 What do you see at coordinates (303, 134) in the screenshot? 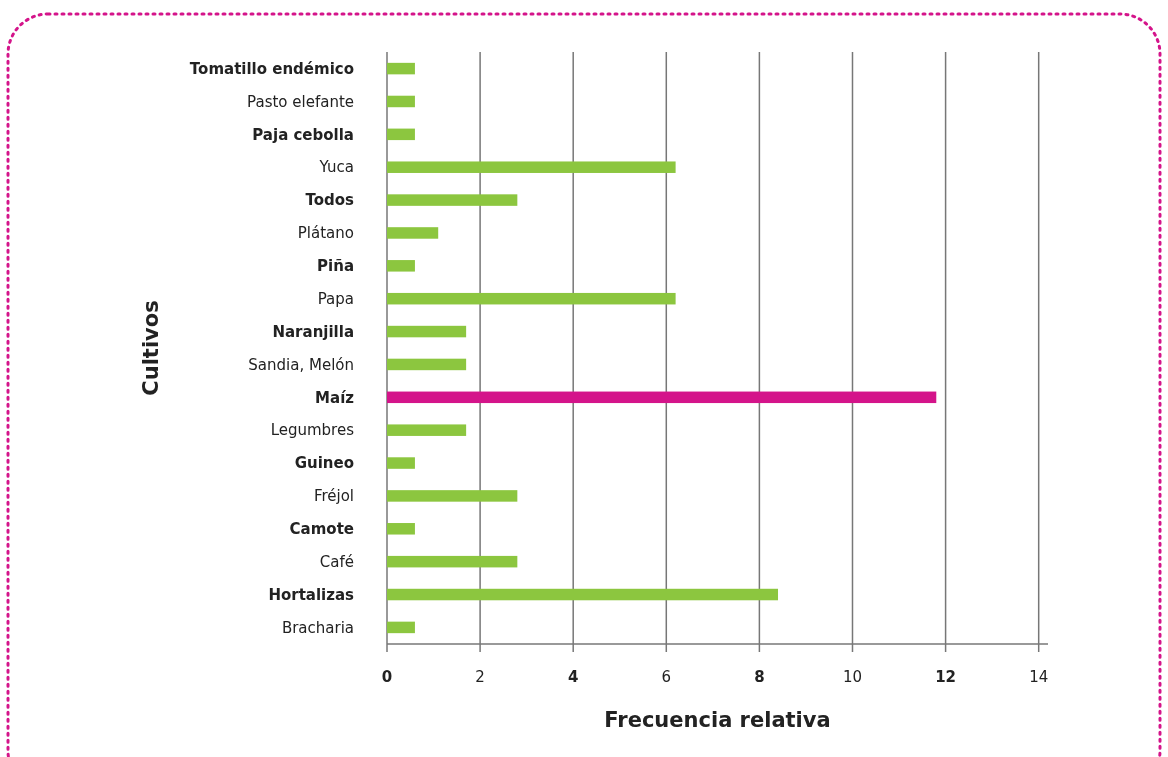
I see `y-tick-label: Paja cebolla` at bounding box center [303, 134].